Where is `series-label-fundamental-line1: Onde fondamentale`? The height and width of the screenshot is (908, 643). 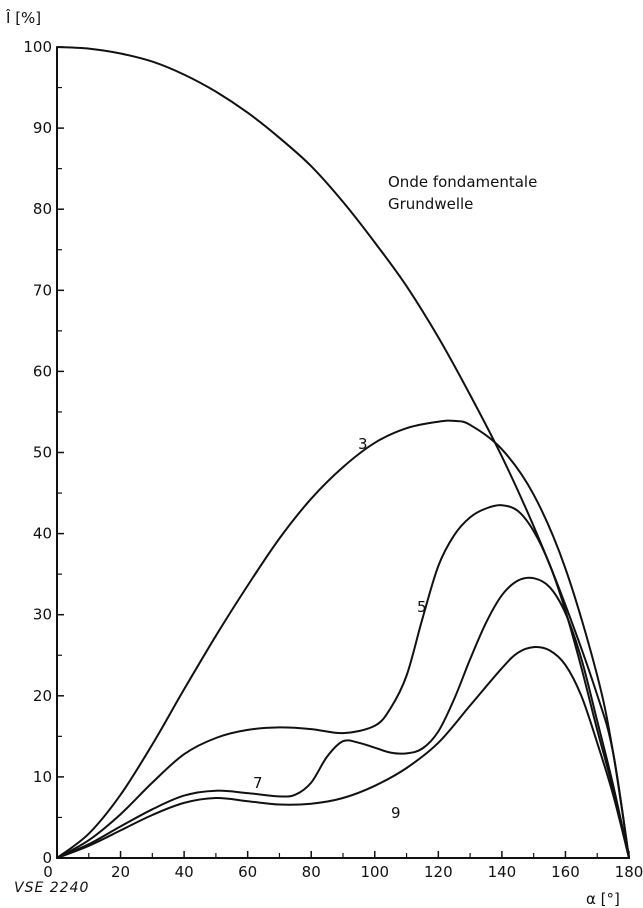
series-label-fundamental-line1: Onde fondamentale is located at coordinates (462, 182).